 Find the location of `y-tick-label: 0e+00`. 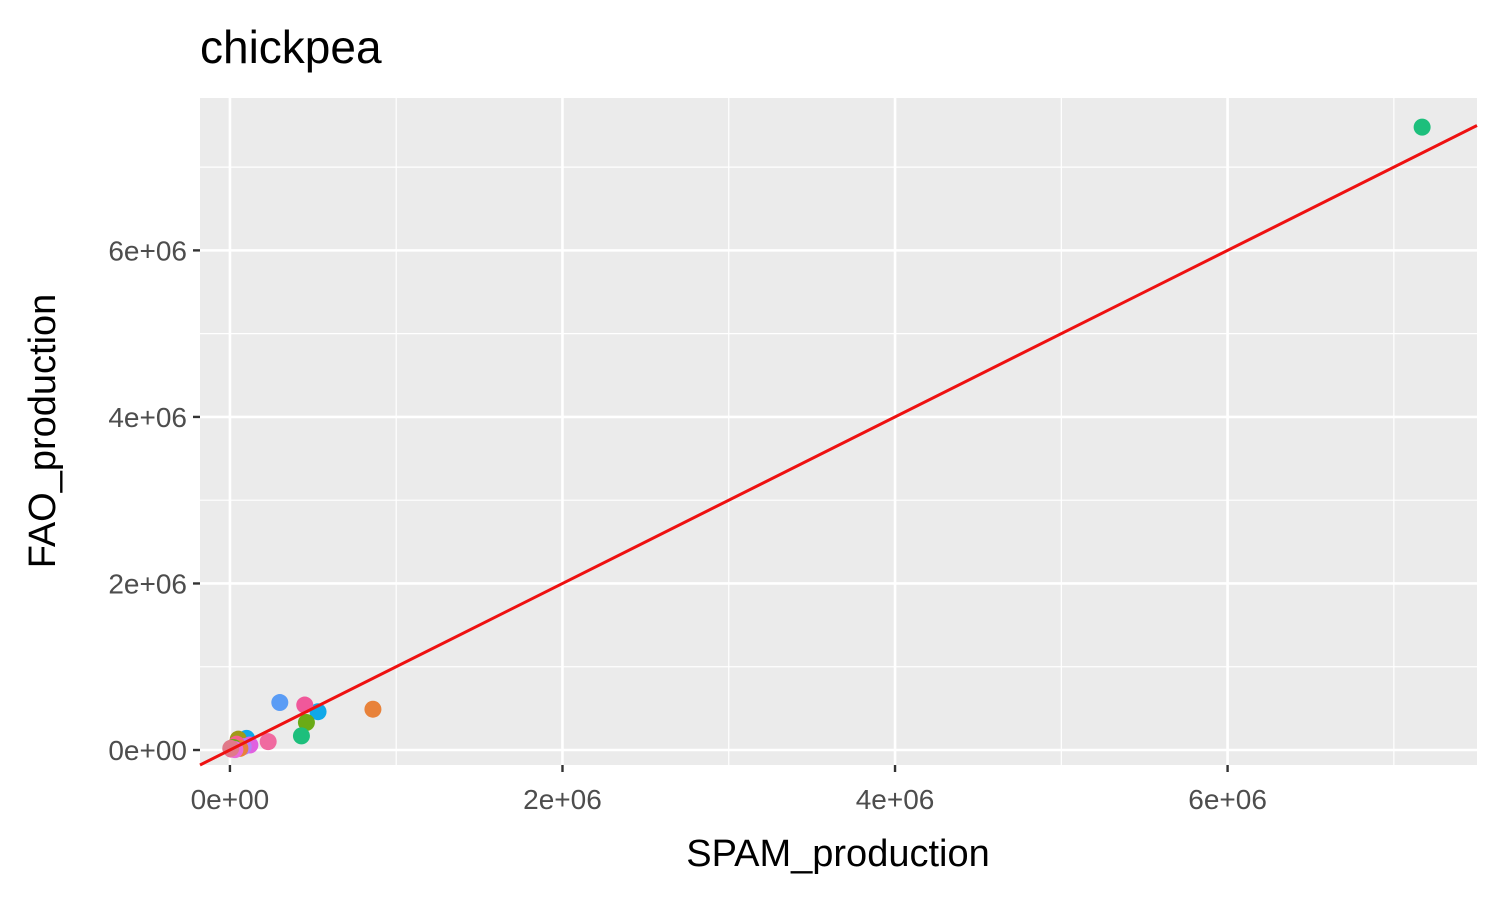

y-tick-label: 0e+00 is located at coordinates (147, 750).